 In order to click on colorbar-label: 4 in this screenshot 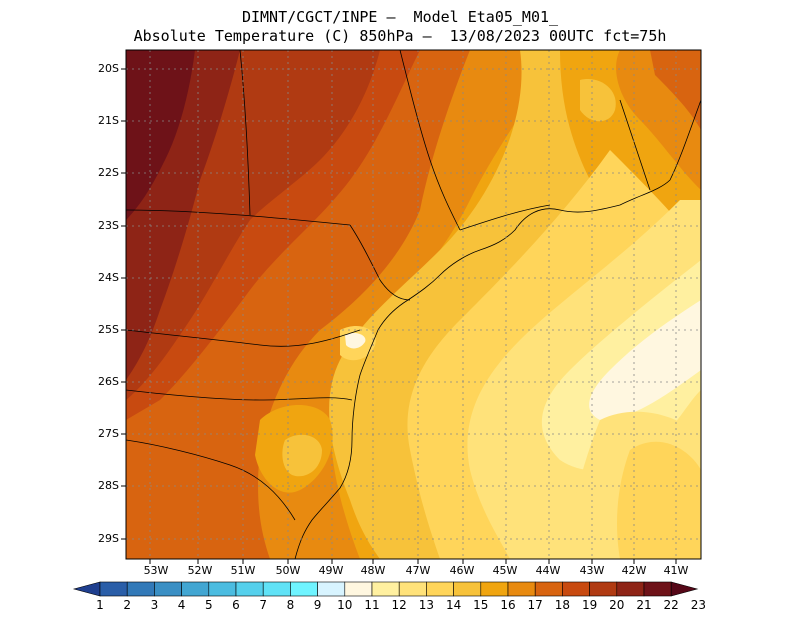, I will do `click(181, 605)`.